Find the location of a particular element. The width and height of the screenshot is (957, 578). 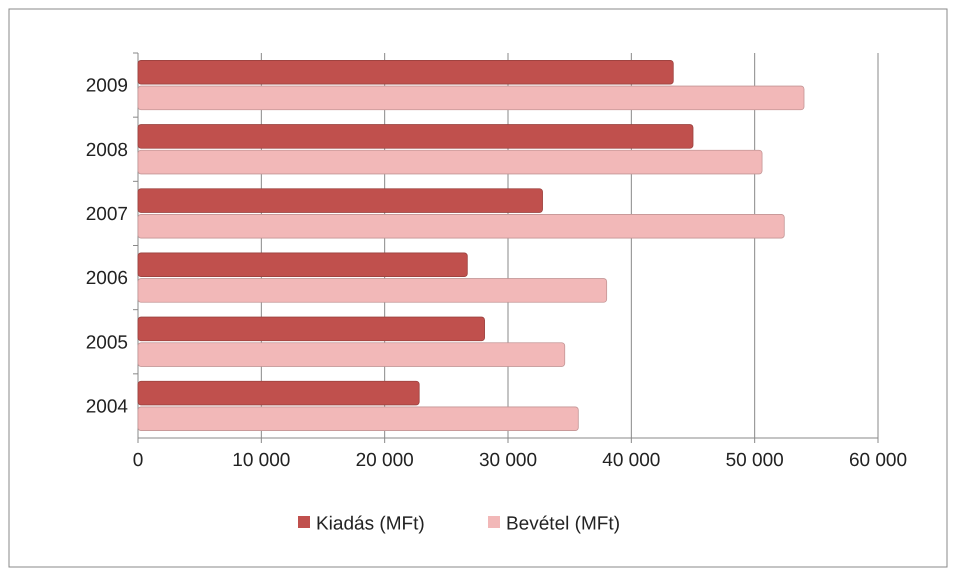

x-tick-label: 40 000 is located at coordinates (631, 460).